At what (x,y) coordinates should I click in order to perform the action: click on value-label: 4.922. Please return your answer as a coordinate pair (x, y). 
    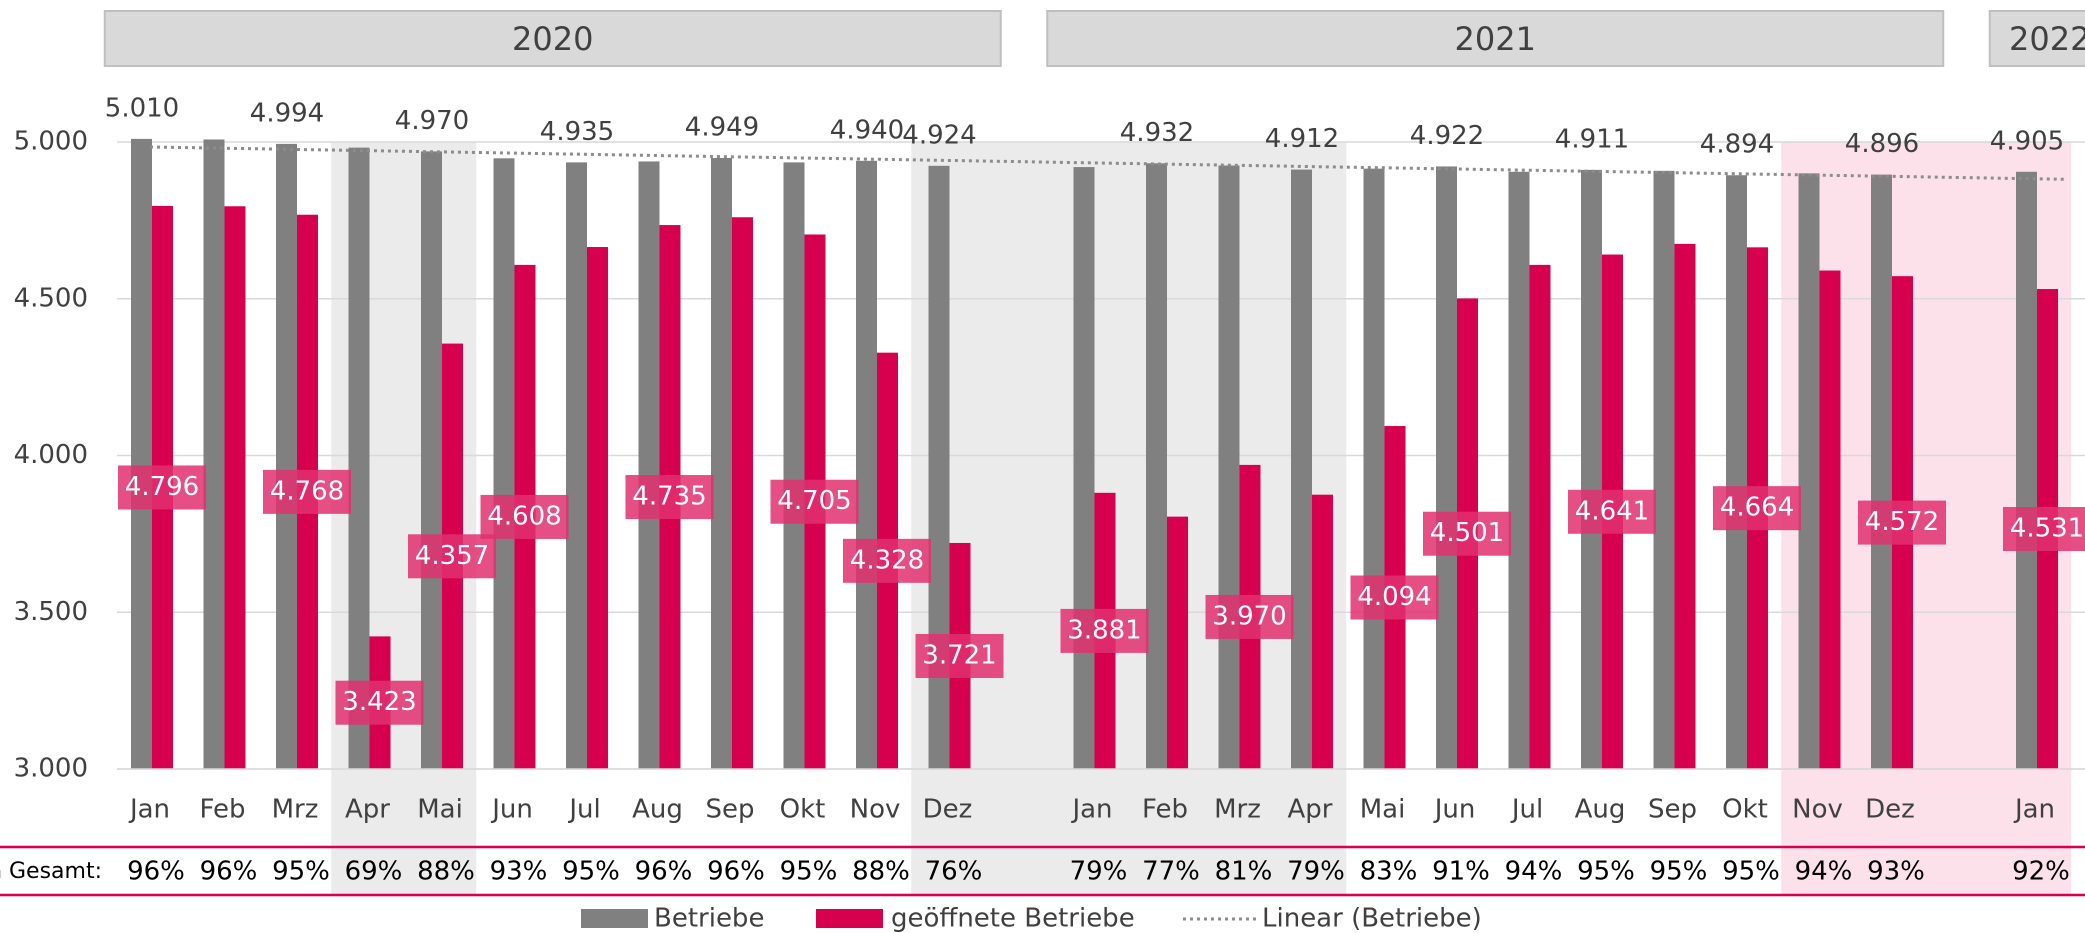
    Looking at the image, I should click on (1447, 136).